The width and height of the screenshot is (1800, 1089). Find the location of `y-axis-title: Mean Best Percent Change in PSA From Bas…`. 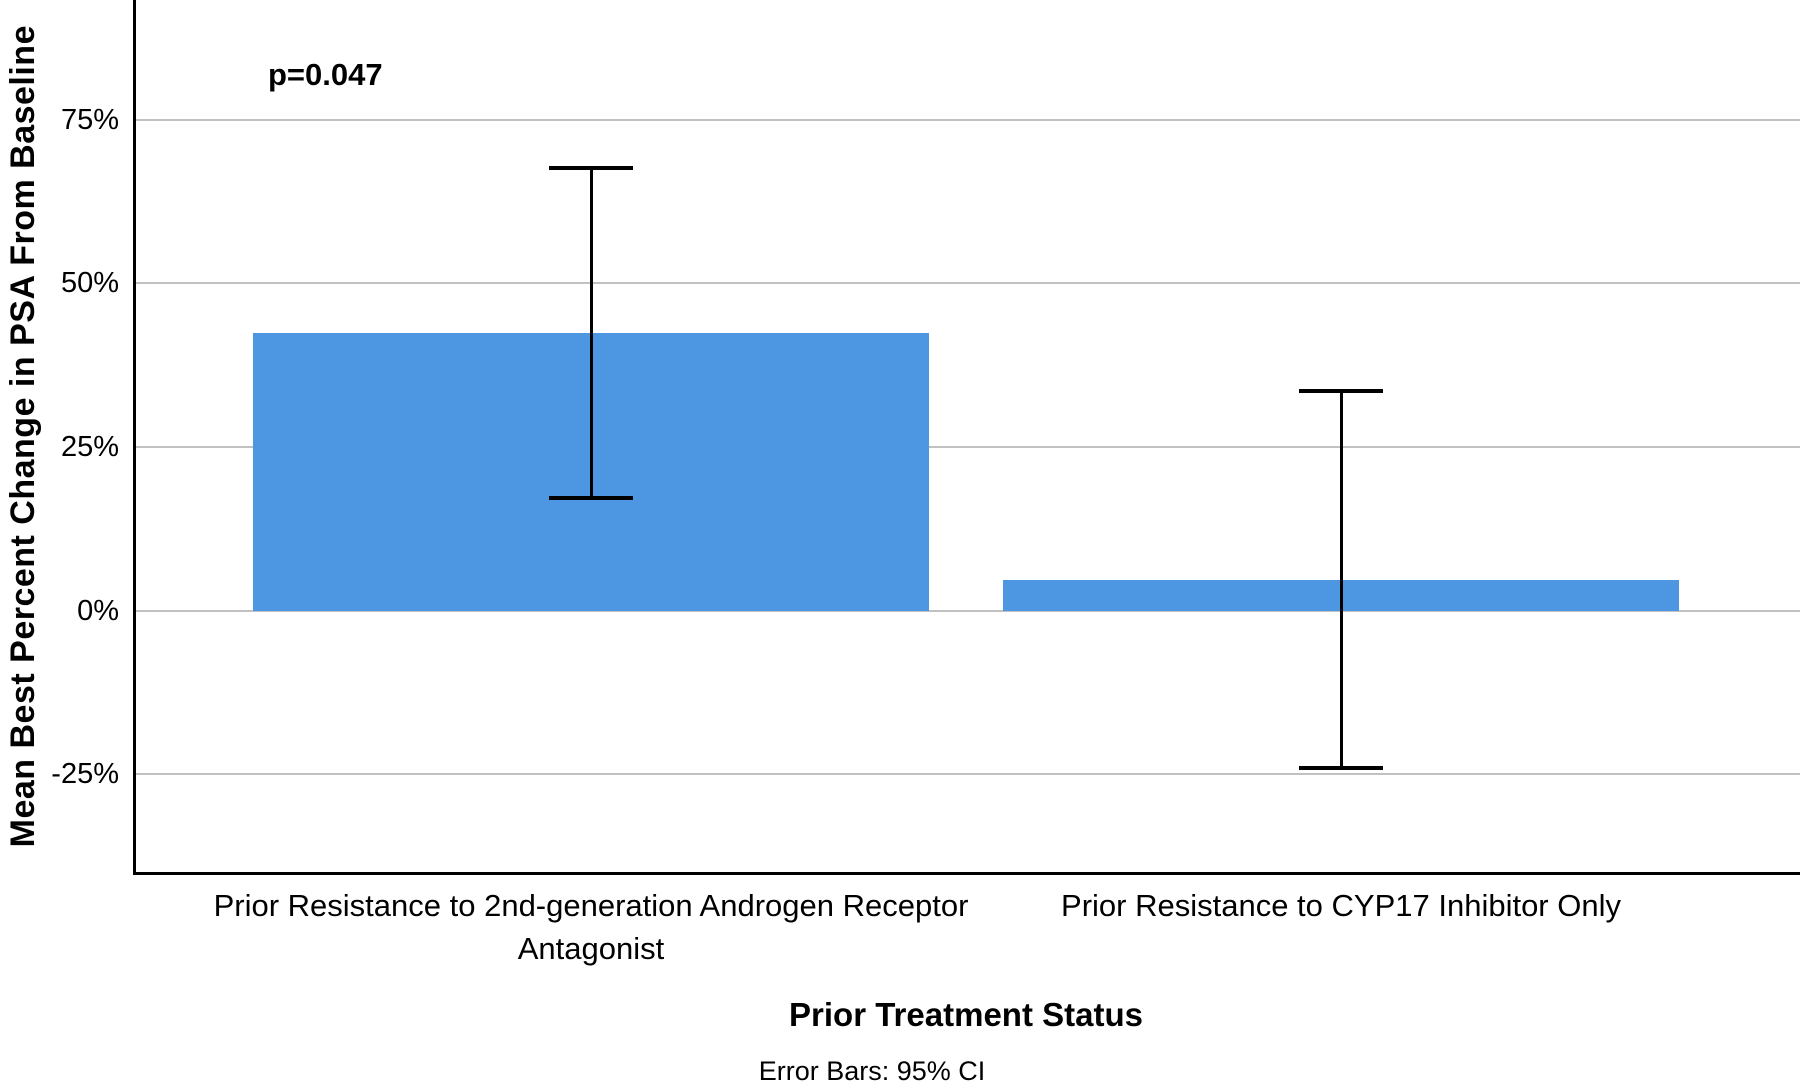

y-axis-title: Mean Best Percent Change in PSA From Bas… is located at coordinates (22, 436).